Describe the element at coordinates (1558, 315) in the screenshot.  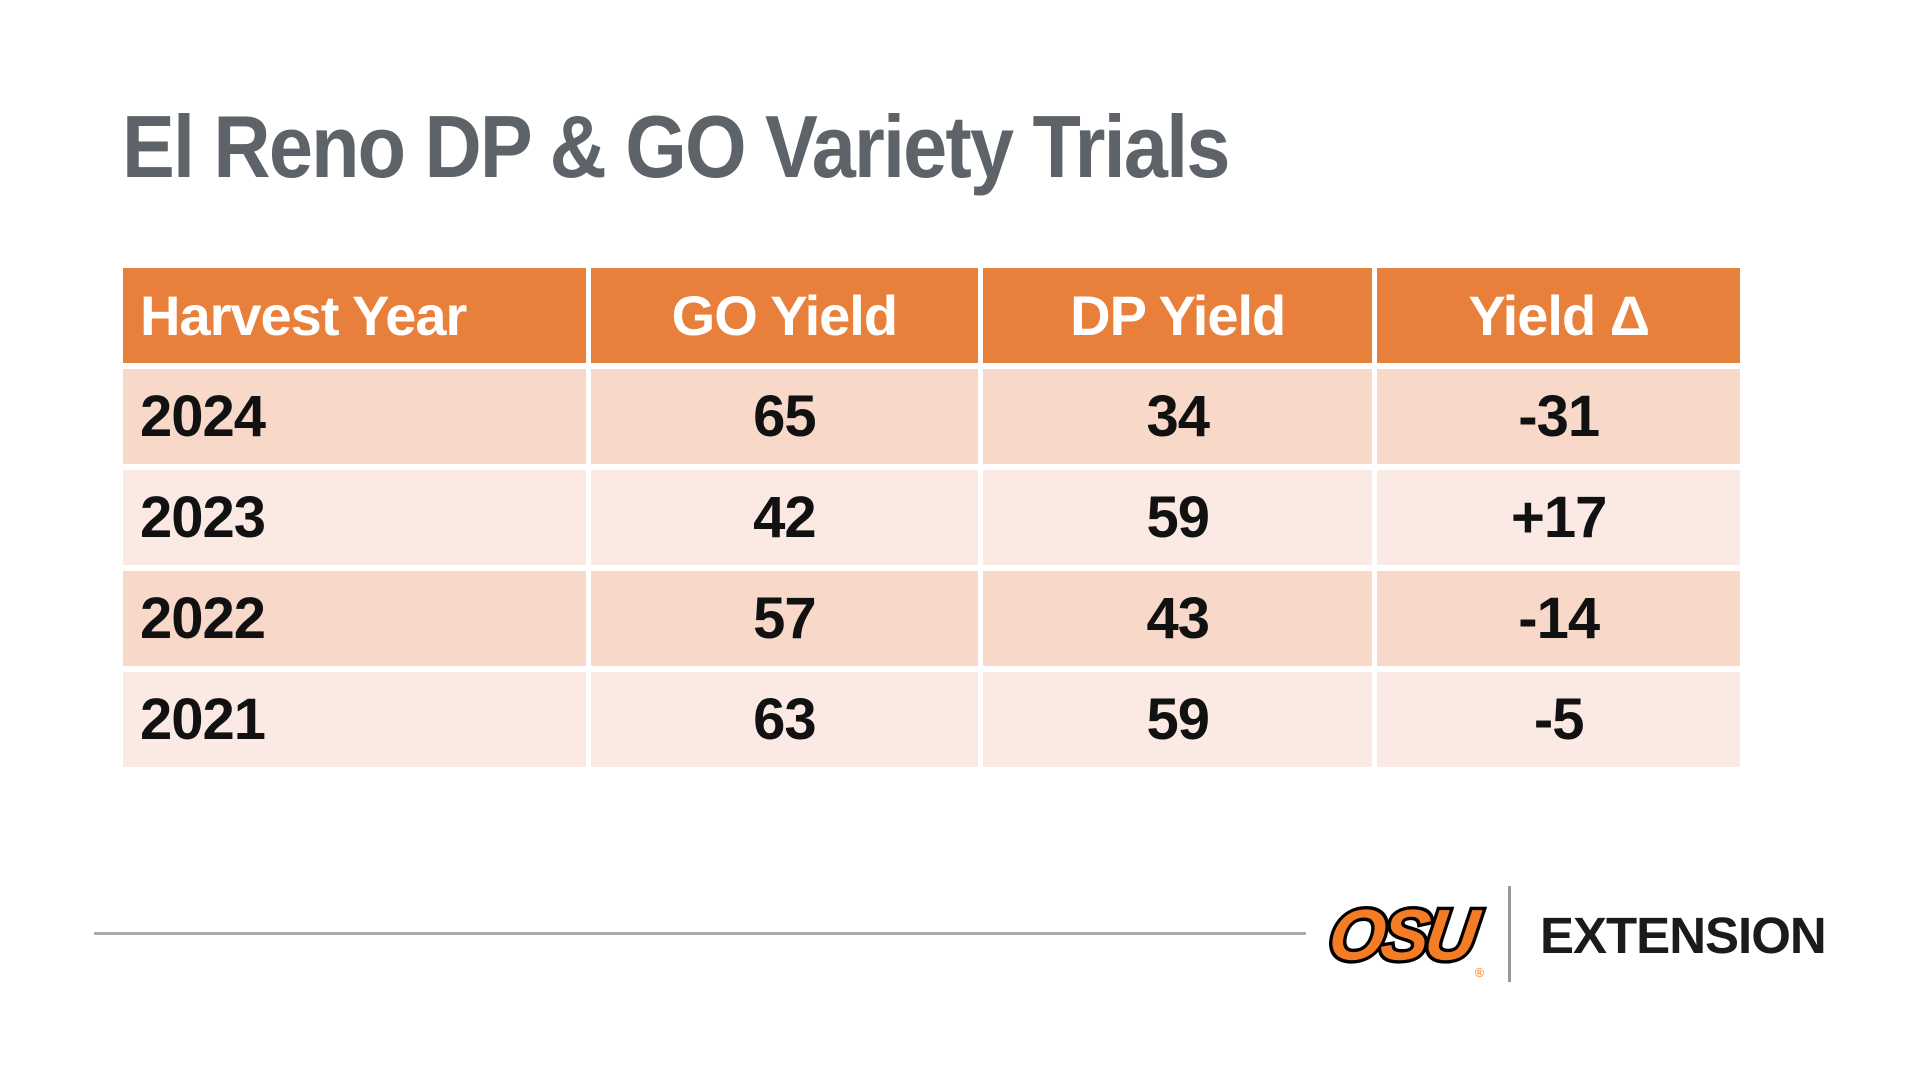
I see `header-cell-yield-delta: Yield Δ` at that location.